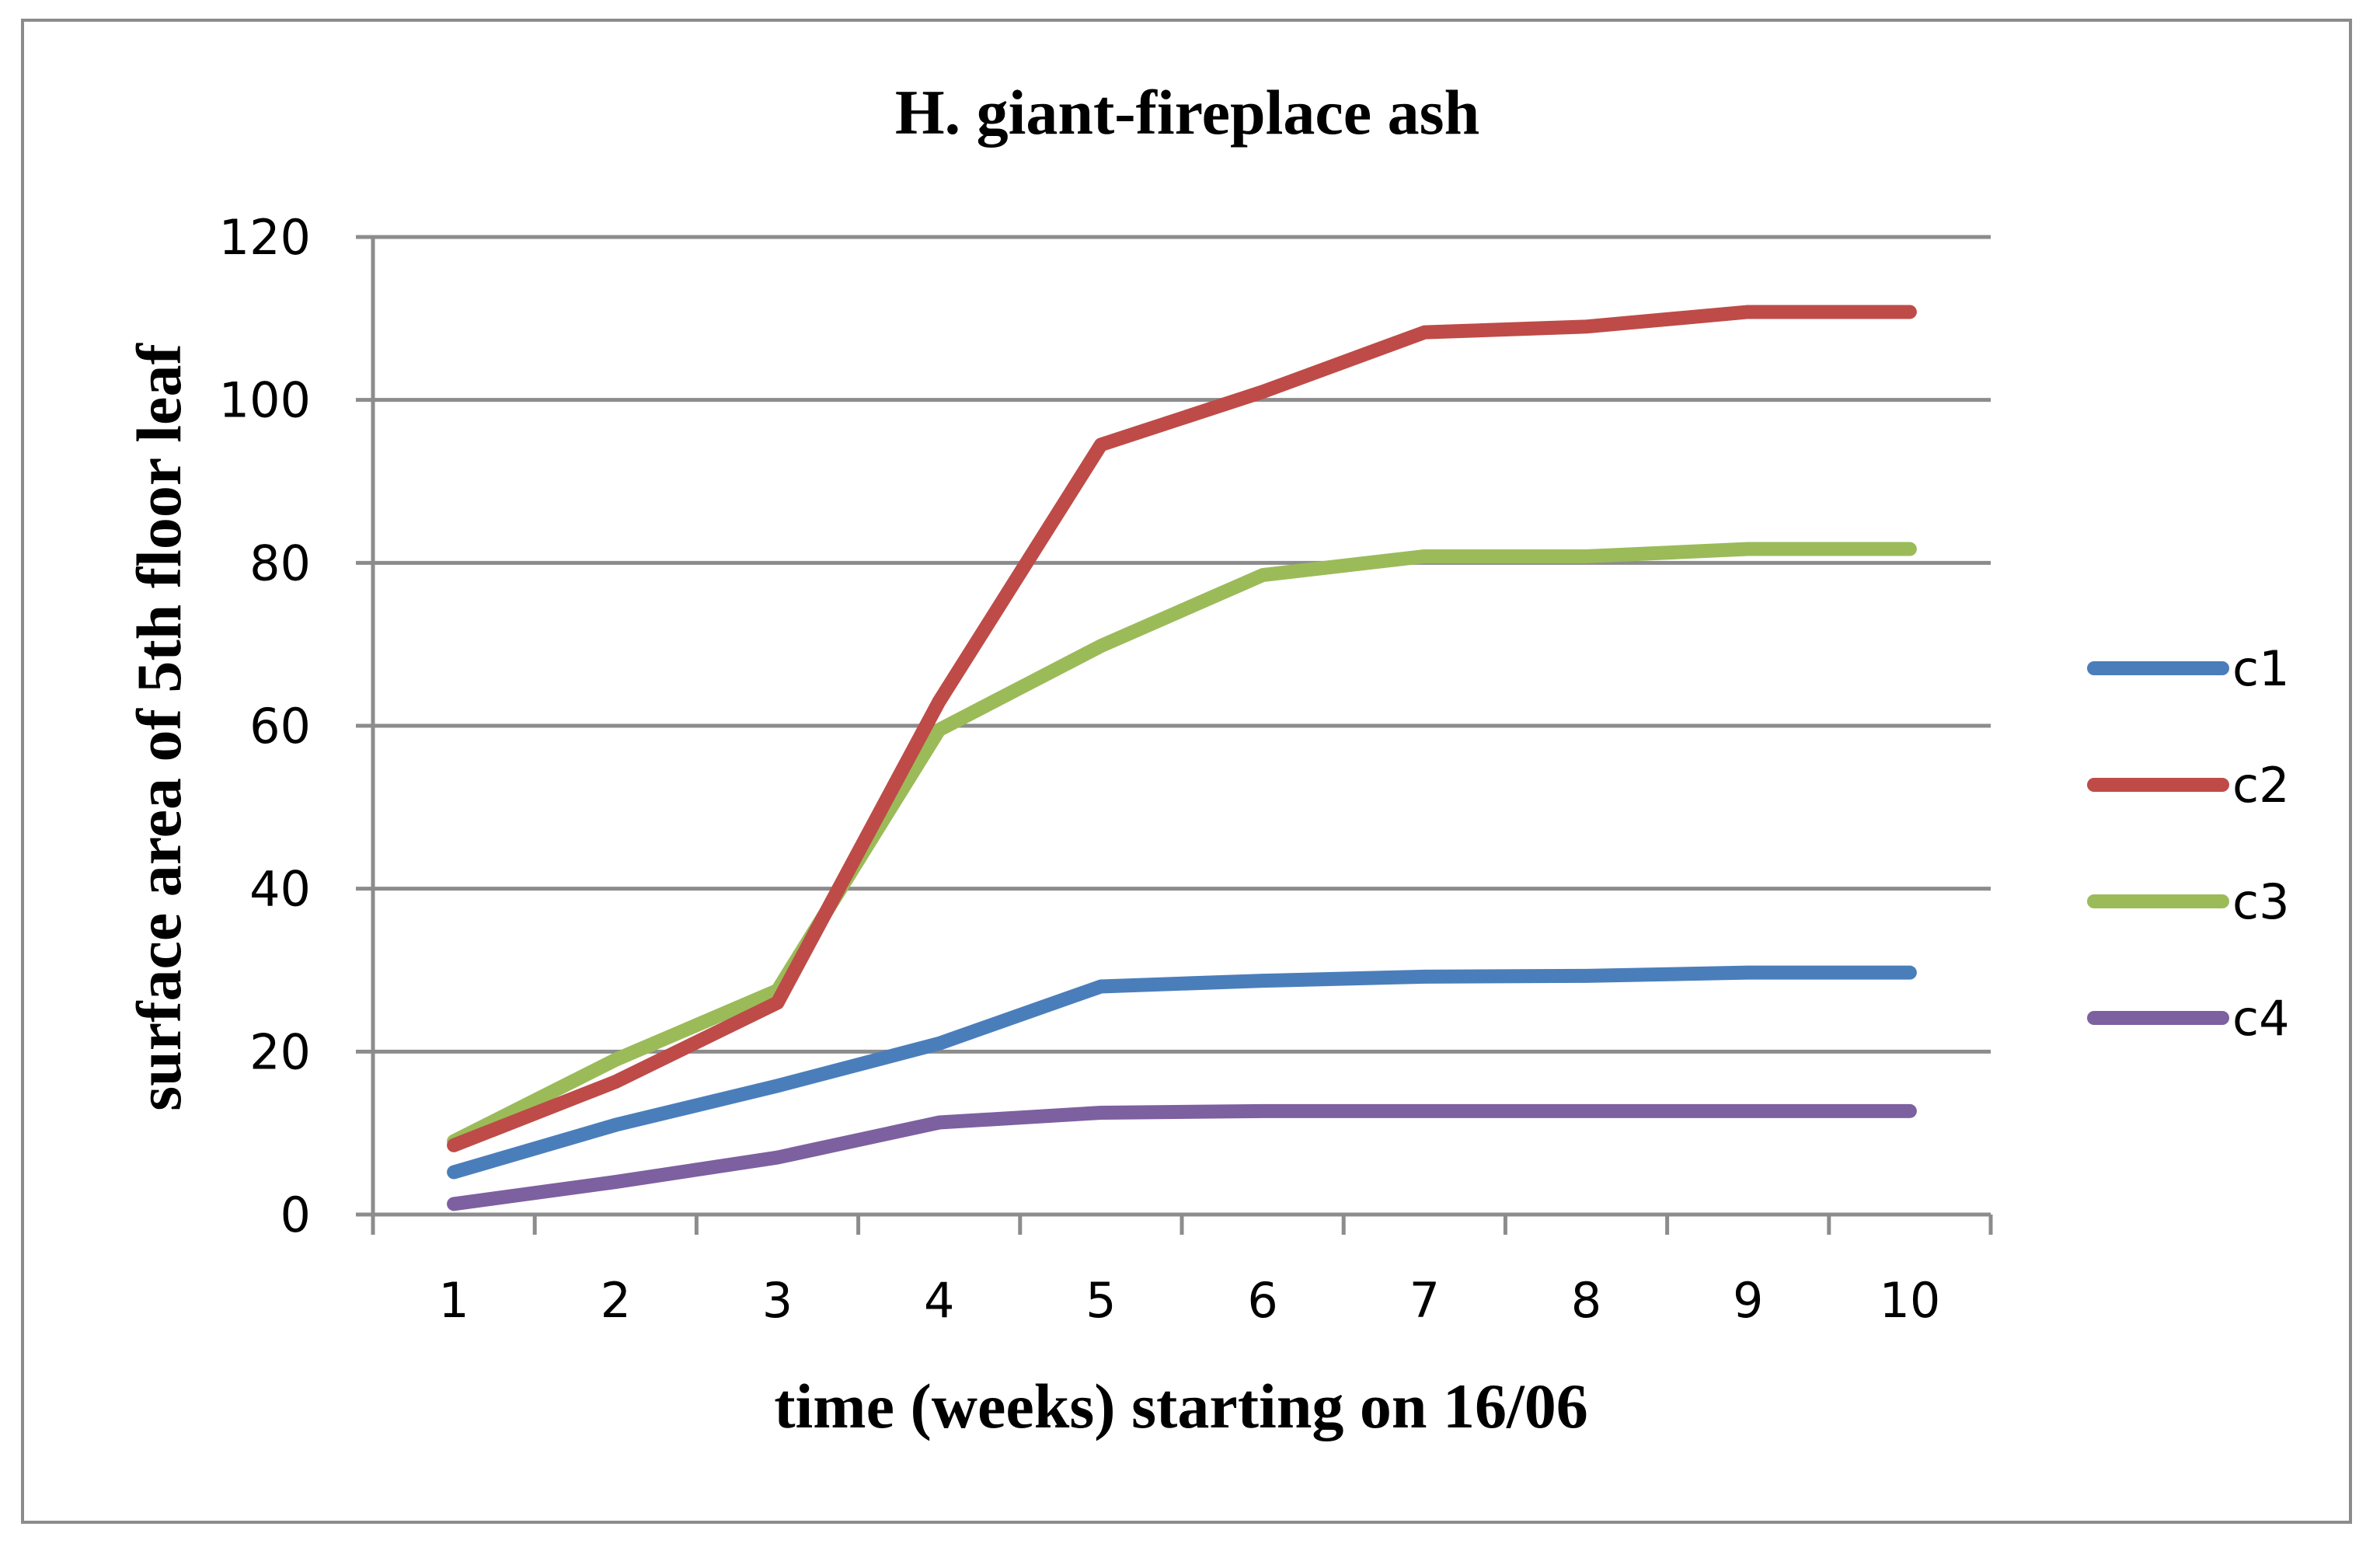 The width and height of the screenshot is (2380, 1544). I want to click on x-tick-label: 8, so click(1586, 1300).